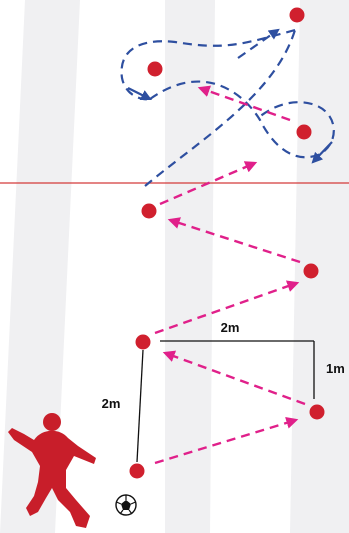 The height and width of the screenshot is (533, 349). I want to click on run-path-right-loop, so click(242, 119).